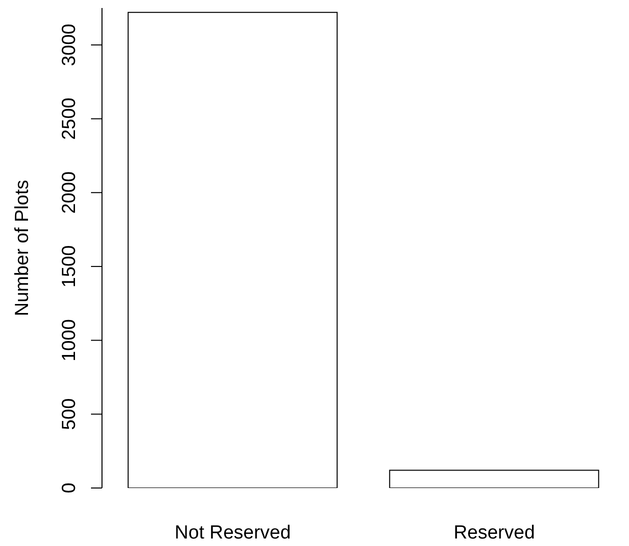 The width and height of the screenshot is (629, 546). Describe the element at coordinates (494, 533) in the screenshot. I see `x-tick-label: Reserved` at that location.